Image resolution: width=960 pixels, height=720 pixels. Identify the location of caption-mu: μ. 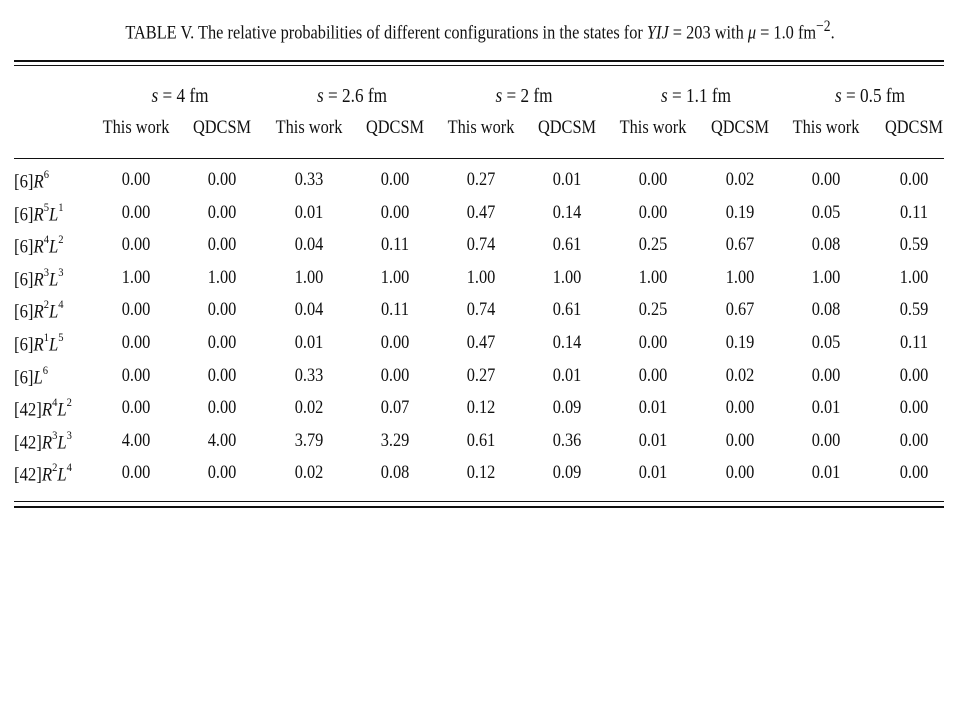
(752, 33).